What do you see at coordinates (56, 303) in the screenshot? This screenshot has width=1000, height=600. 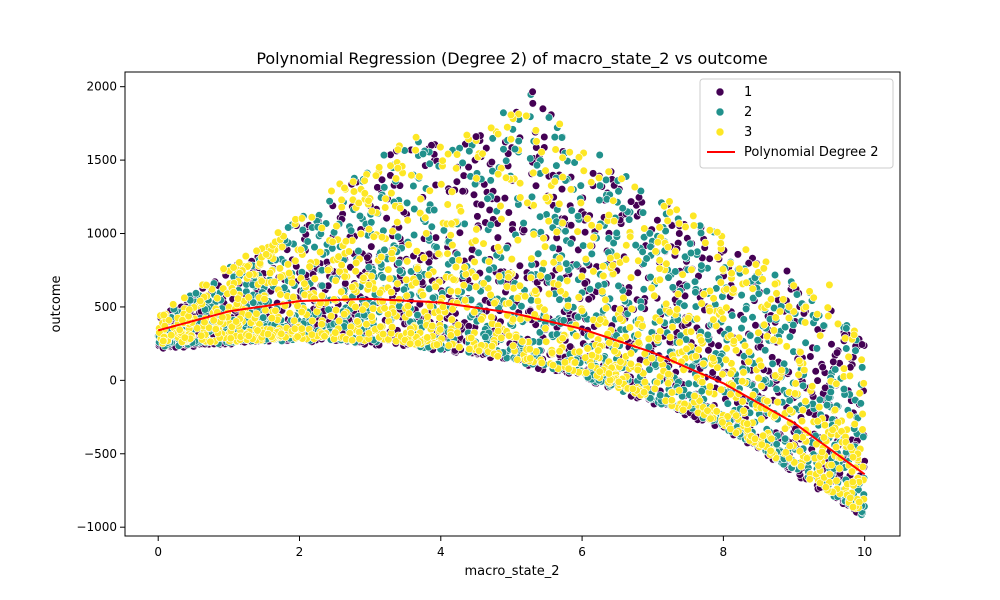 I see `y-axis-label: outcome` at bounding box center [56, 303].